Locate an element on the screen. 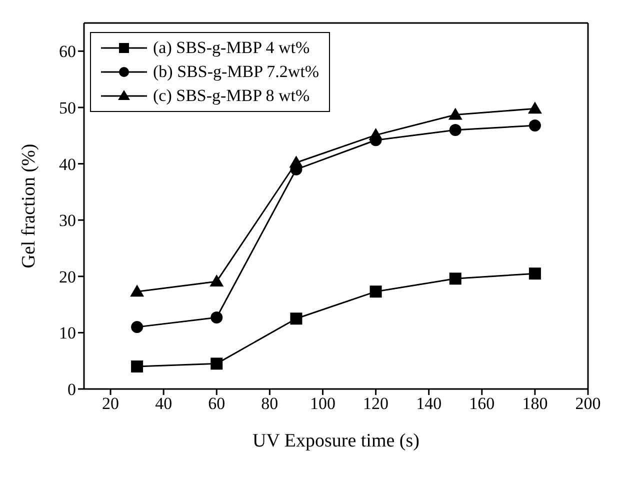 The height and width of the screenshot is (477, 625). x-tick-label: 80 is located at coordinates (269, 404).